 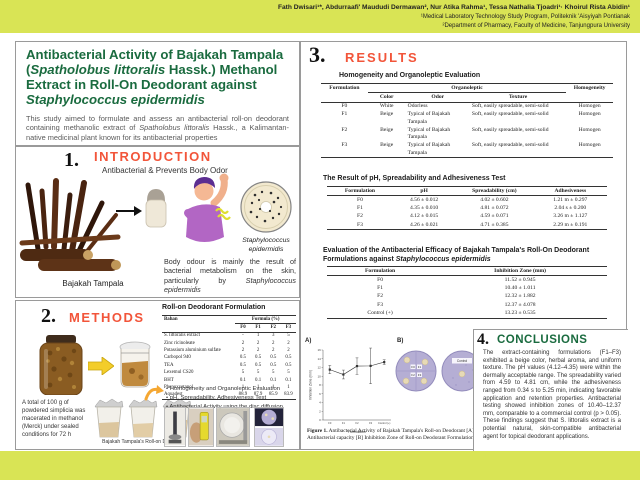 I want to click on table-cell: Typical of Bajakah Tampala, so click(x=429, y=133).